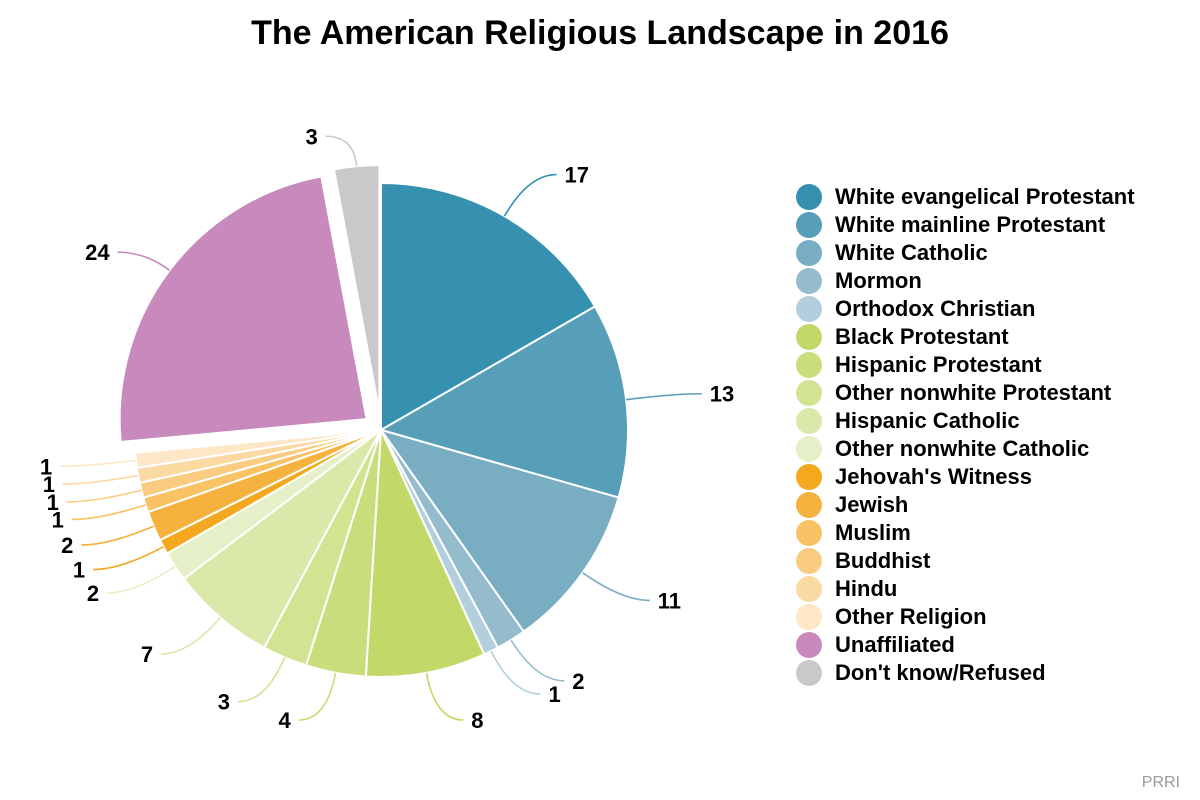 This screenshot has width=1200, height=800. I want to click on legend-label: Muslim, so click(873, 532).